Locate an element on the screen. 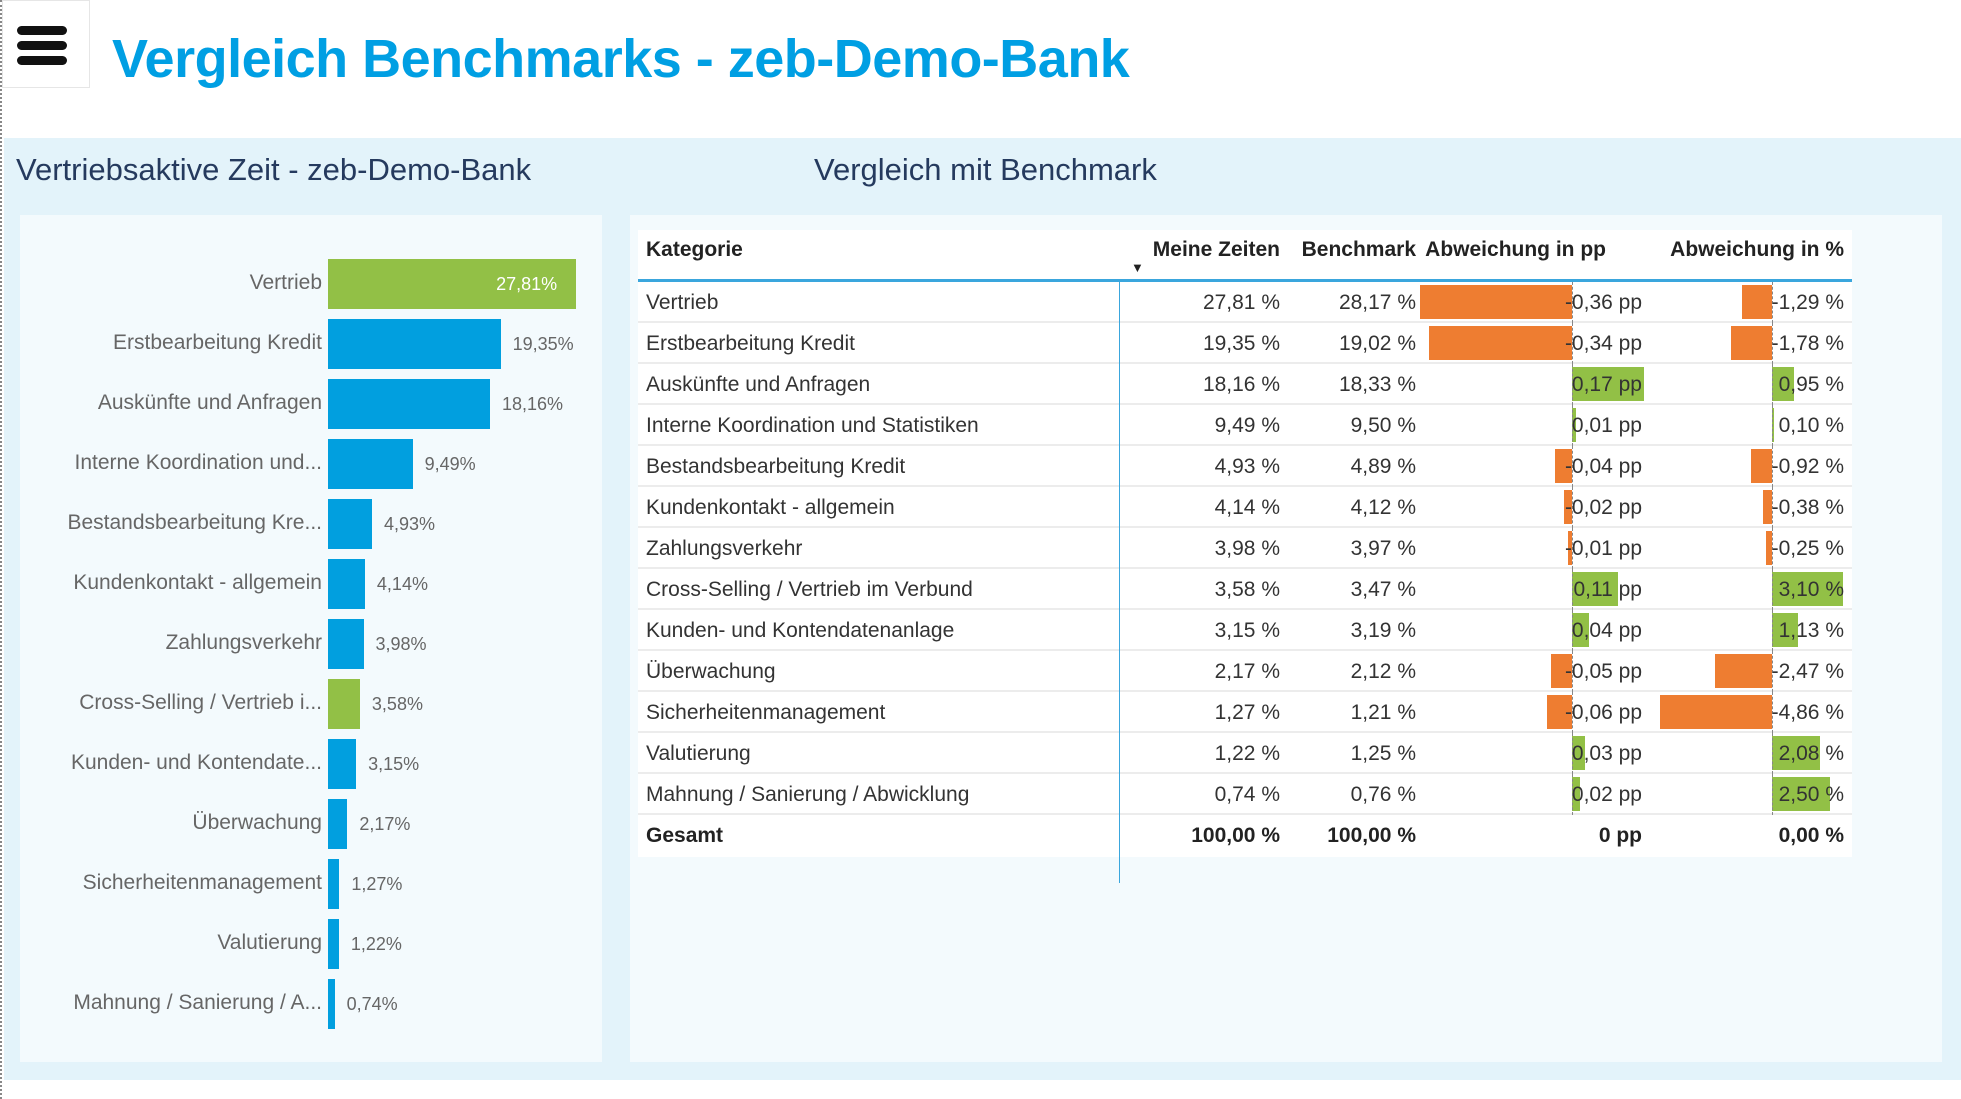 The image size is (1961, 1099). cell-abweichung-pct: -0,92 % is located at coordinates (1807, 466).